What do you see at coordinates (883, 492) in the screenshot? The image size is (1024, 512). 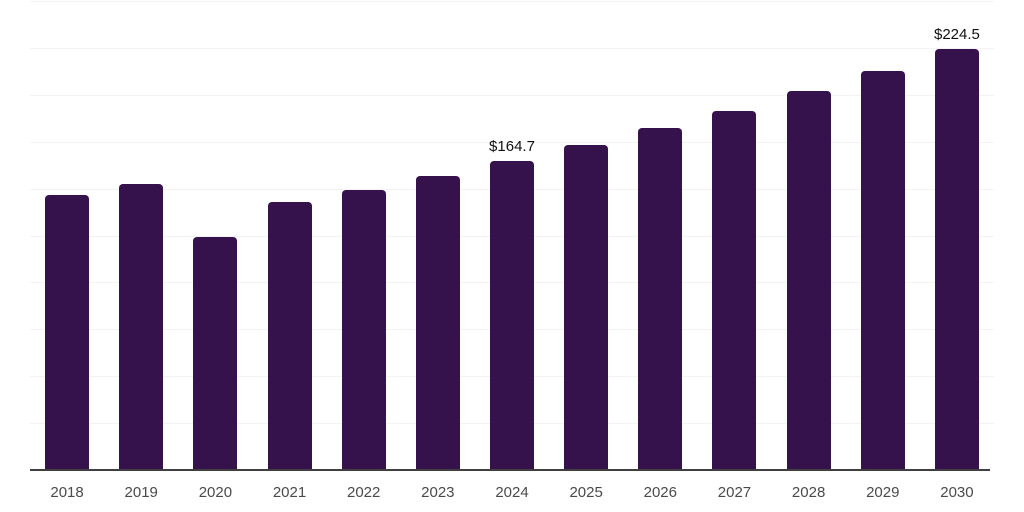 I see `x-tick-2029: 2029` at bounding box center [883, 492].